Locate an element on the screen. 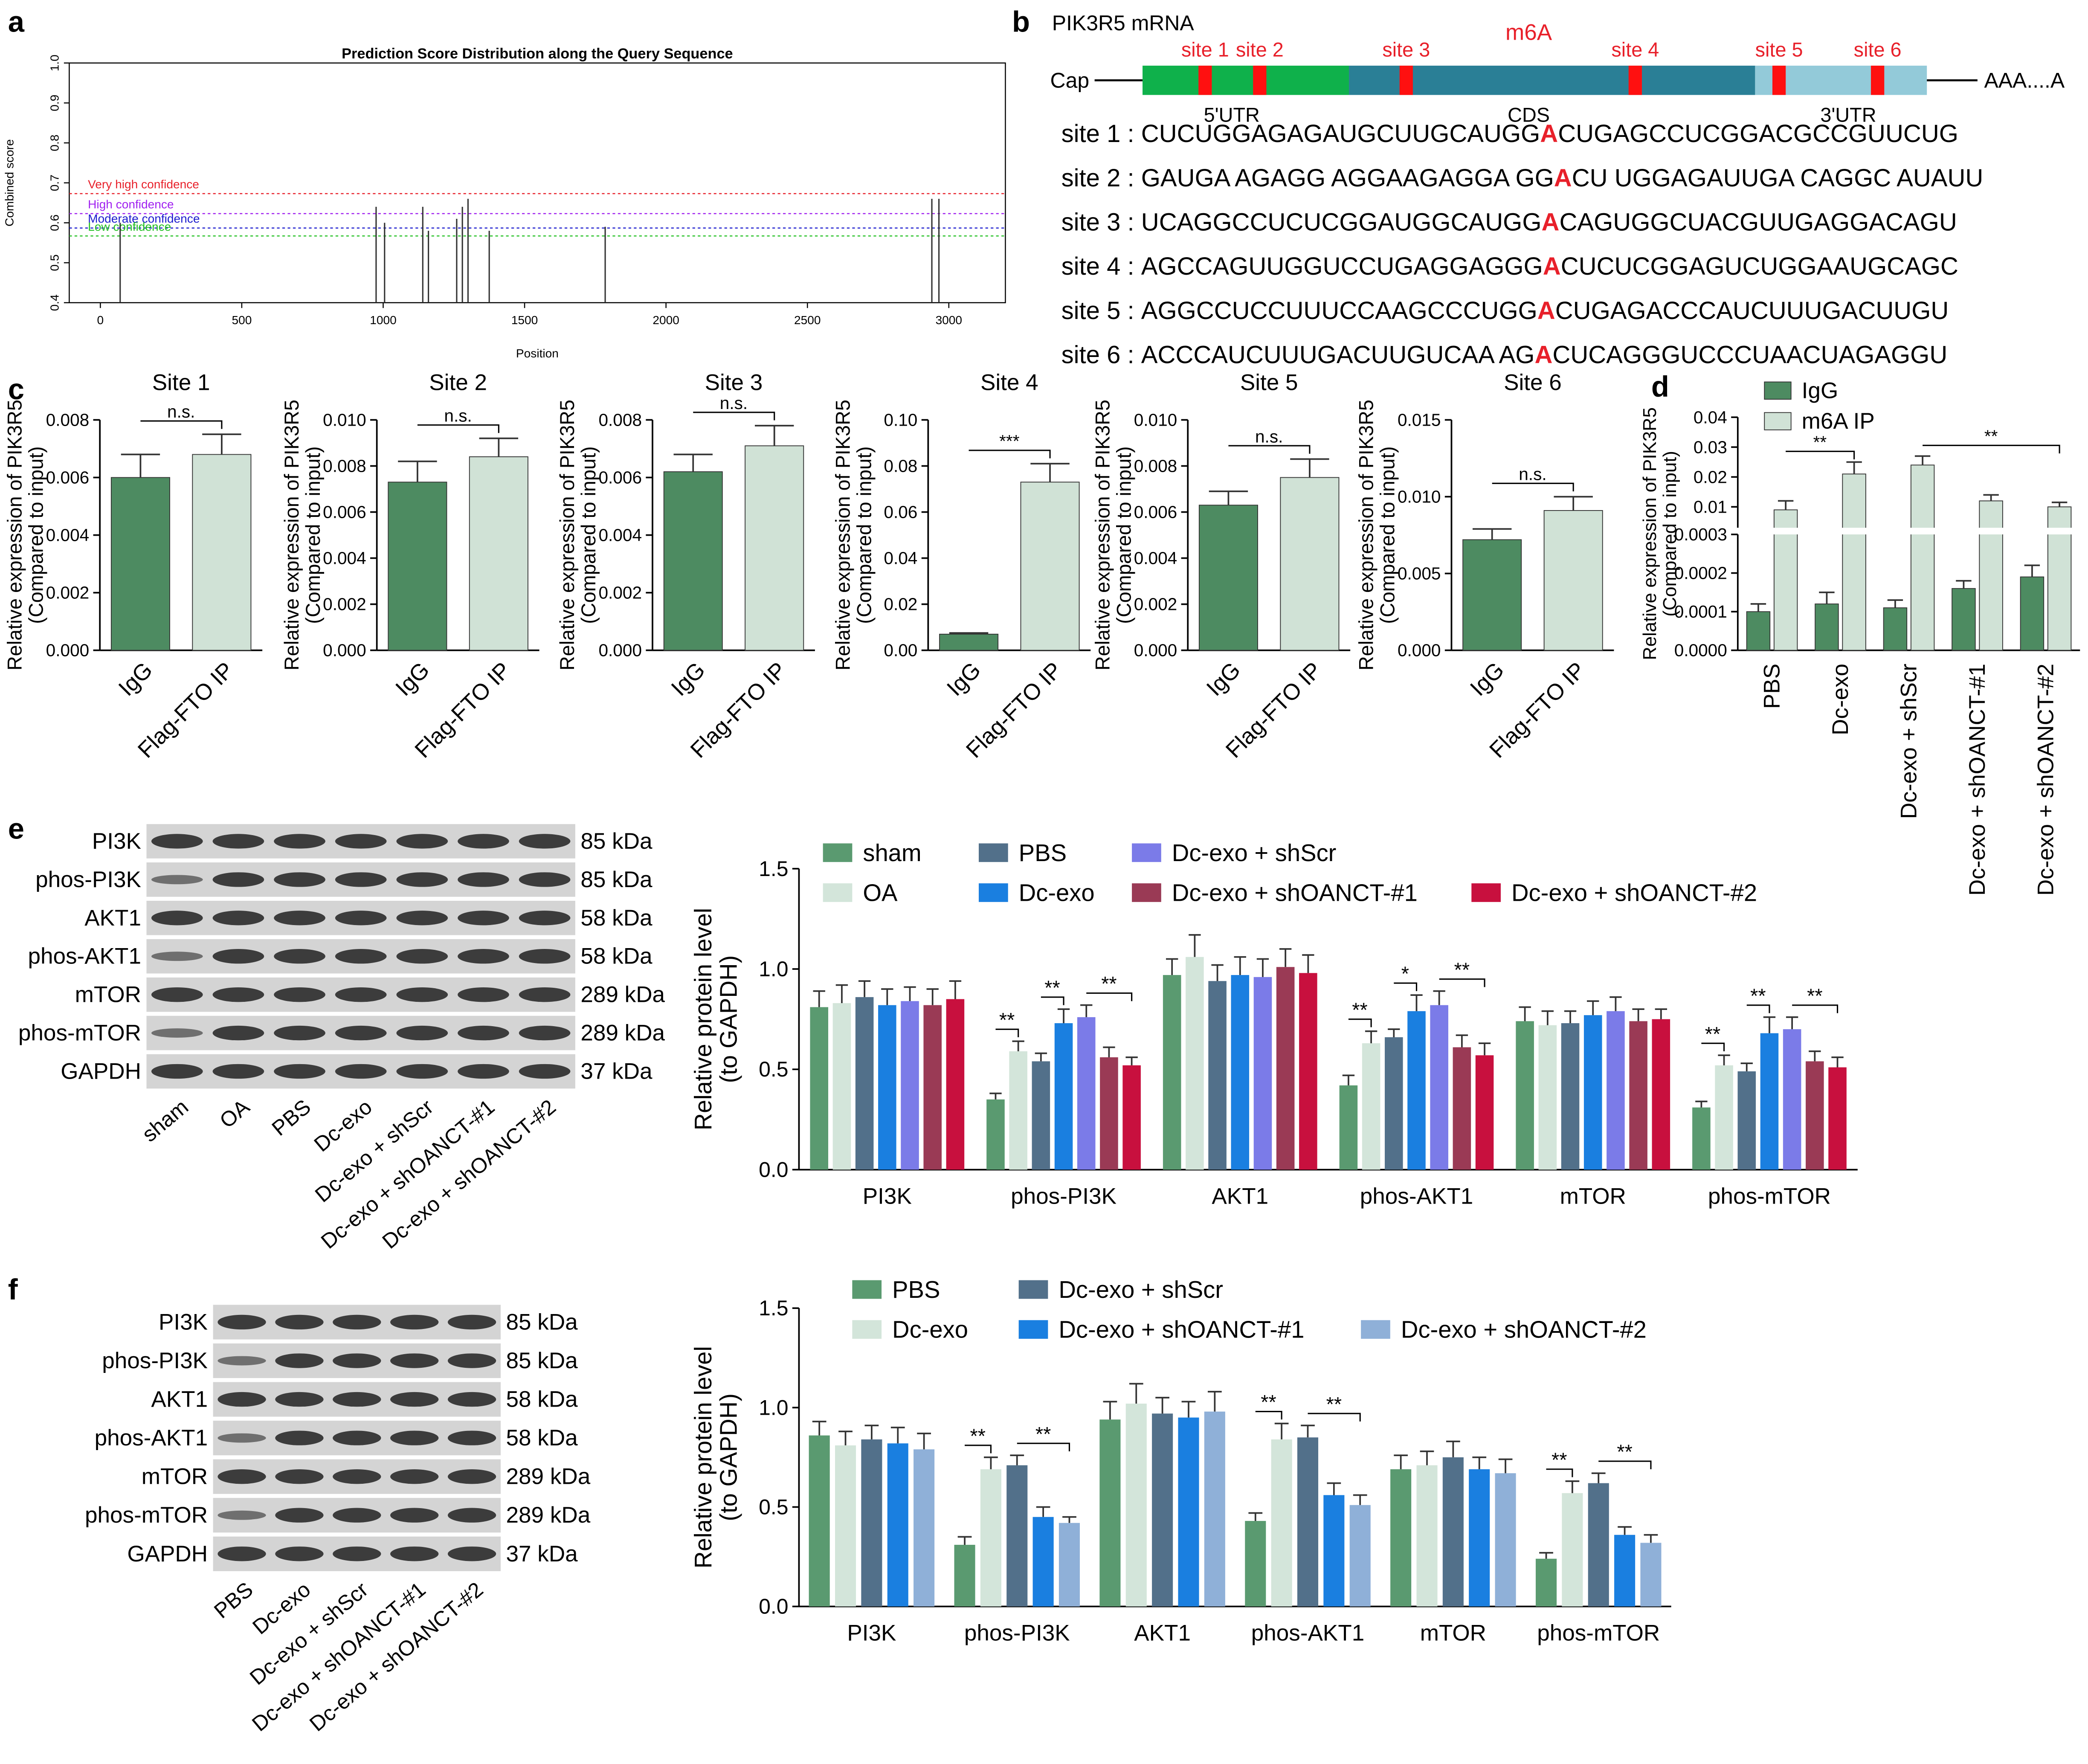 The width and height of the screenshot is (2088, 1764). x-tick-label: mTOR is located at coordinates (1453, 1633).